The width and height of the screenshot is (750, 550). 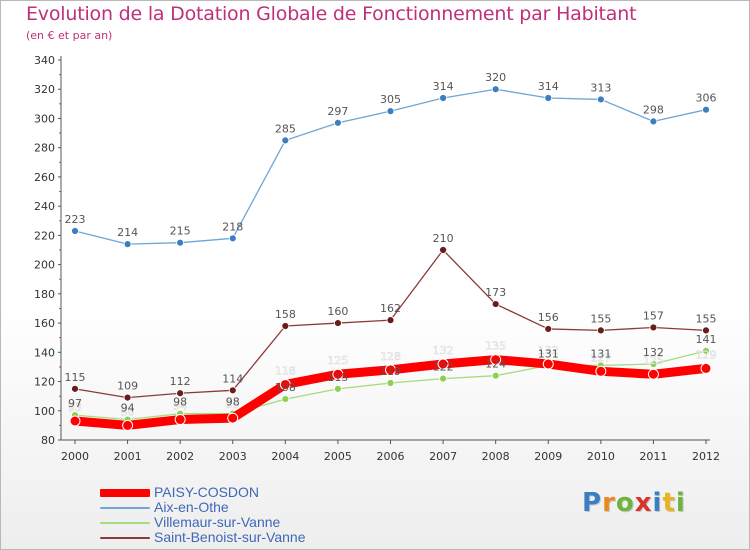 What do you see at coordinates (390, 308) in the screenshot?
I see `data-label: 162` at bounding box center [390, 308].